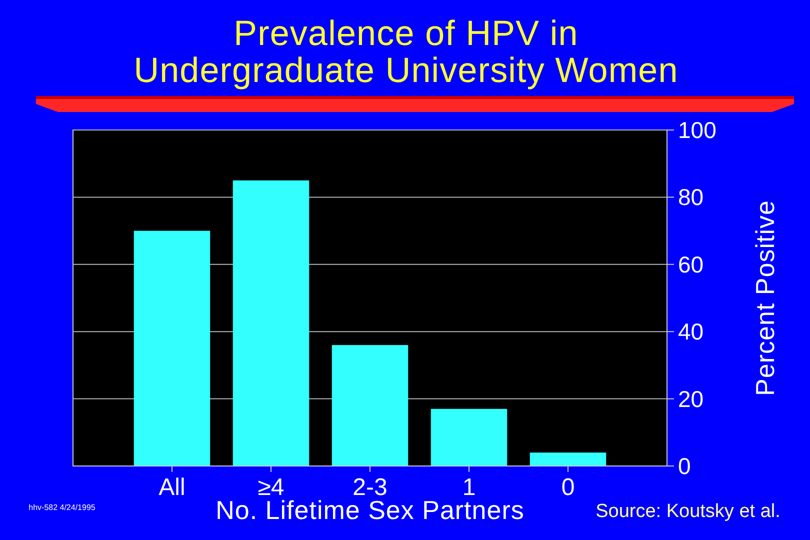 The height and width of the screenshot is (540, 810). Describe the element at coordinates (691, 264) in the screenshot. I see `y-tick-label: 60` at that location.